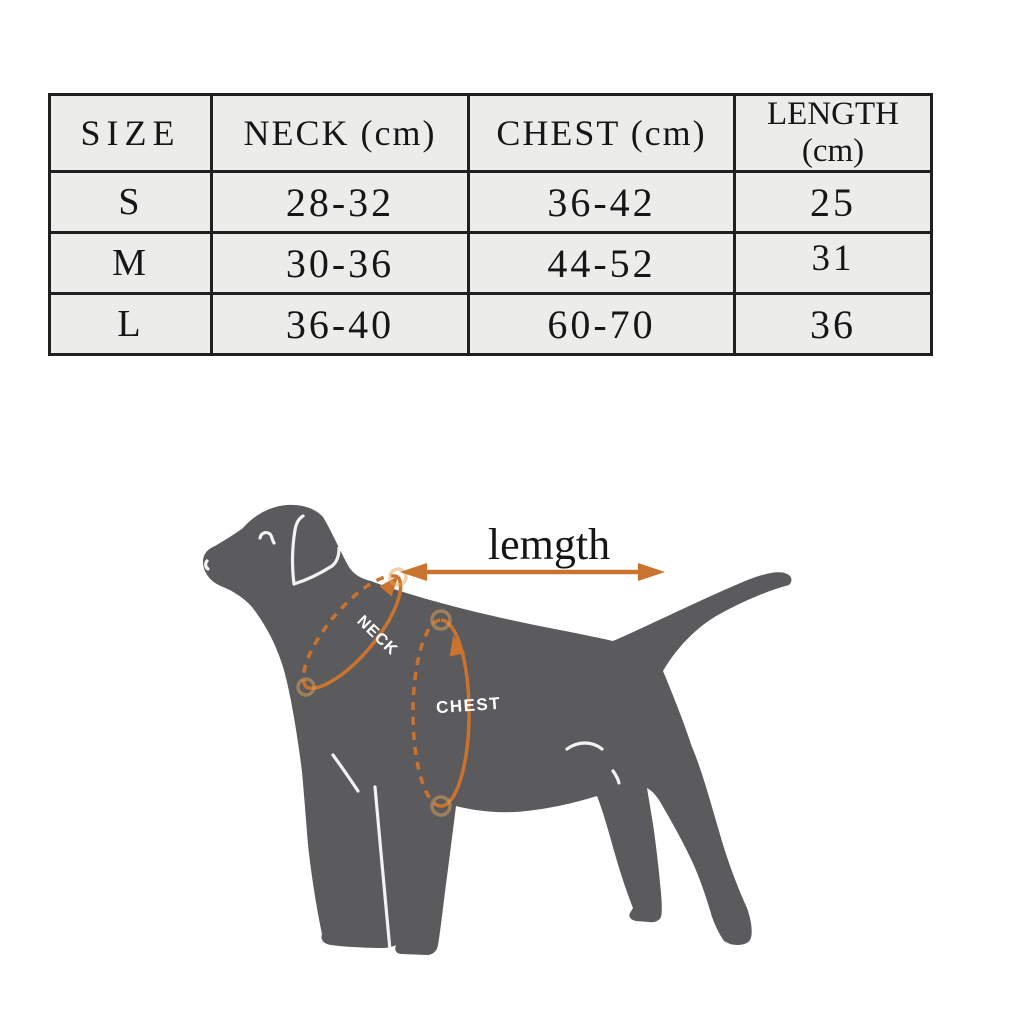 Image resolution: width=1024 pixels, height=1024 pixels. What do you see at coordinates (468, 705) in the screenshot?
I see `chest-label: CHEST` at bounding box center [468, 705].